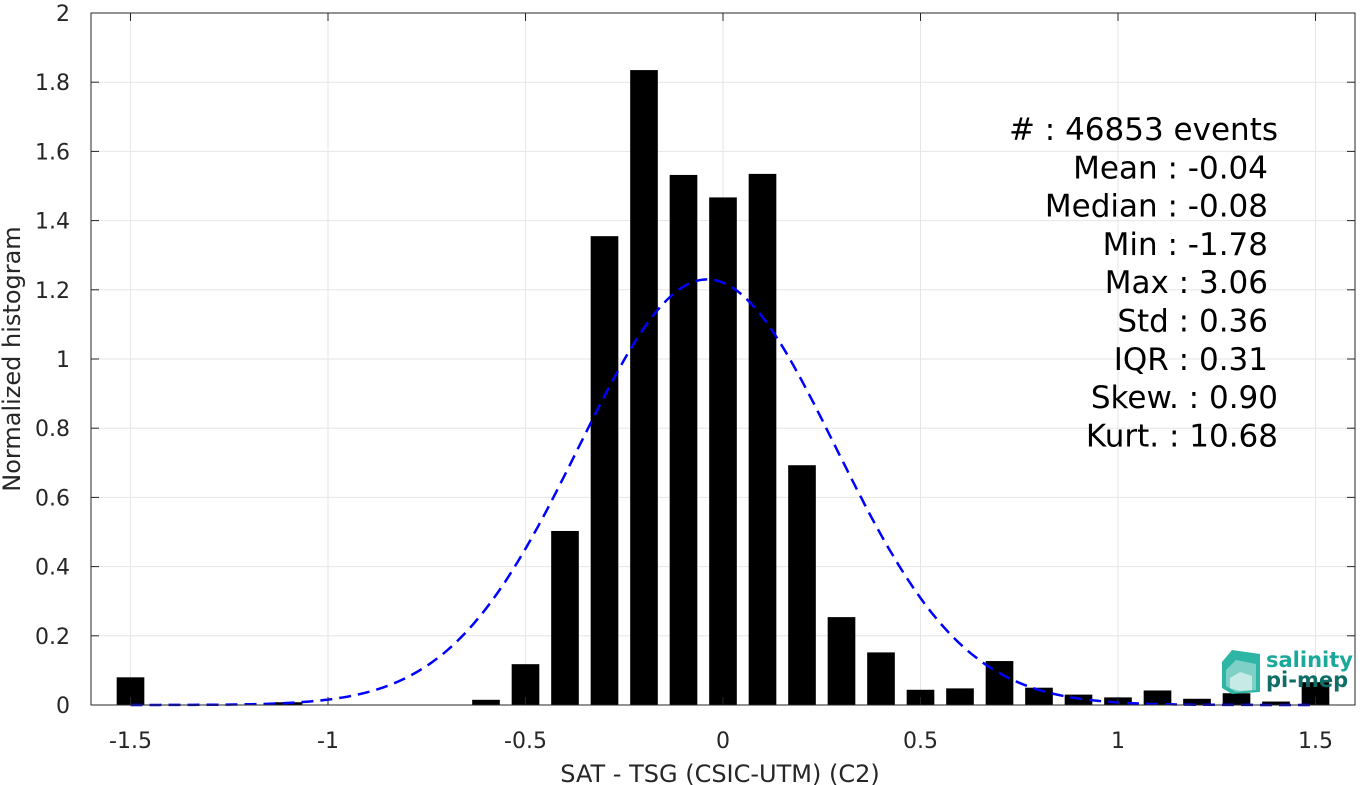 This screenshot has height=785, width=1367. Describe the element at coordinates (1182, 436) in the screenshot. I see `stat-line: Kurt. : 10.68` at that location.